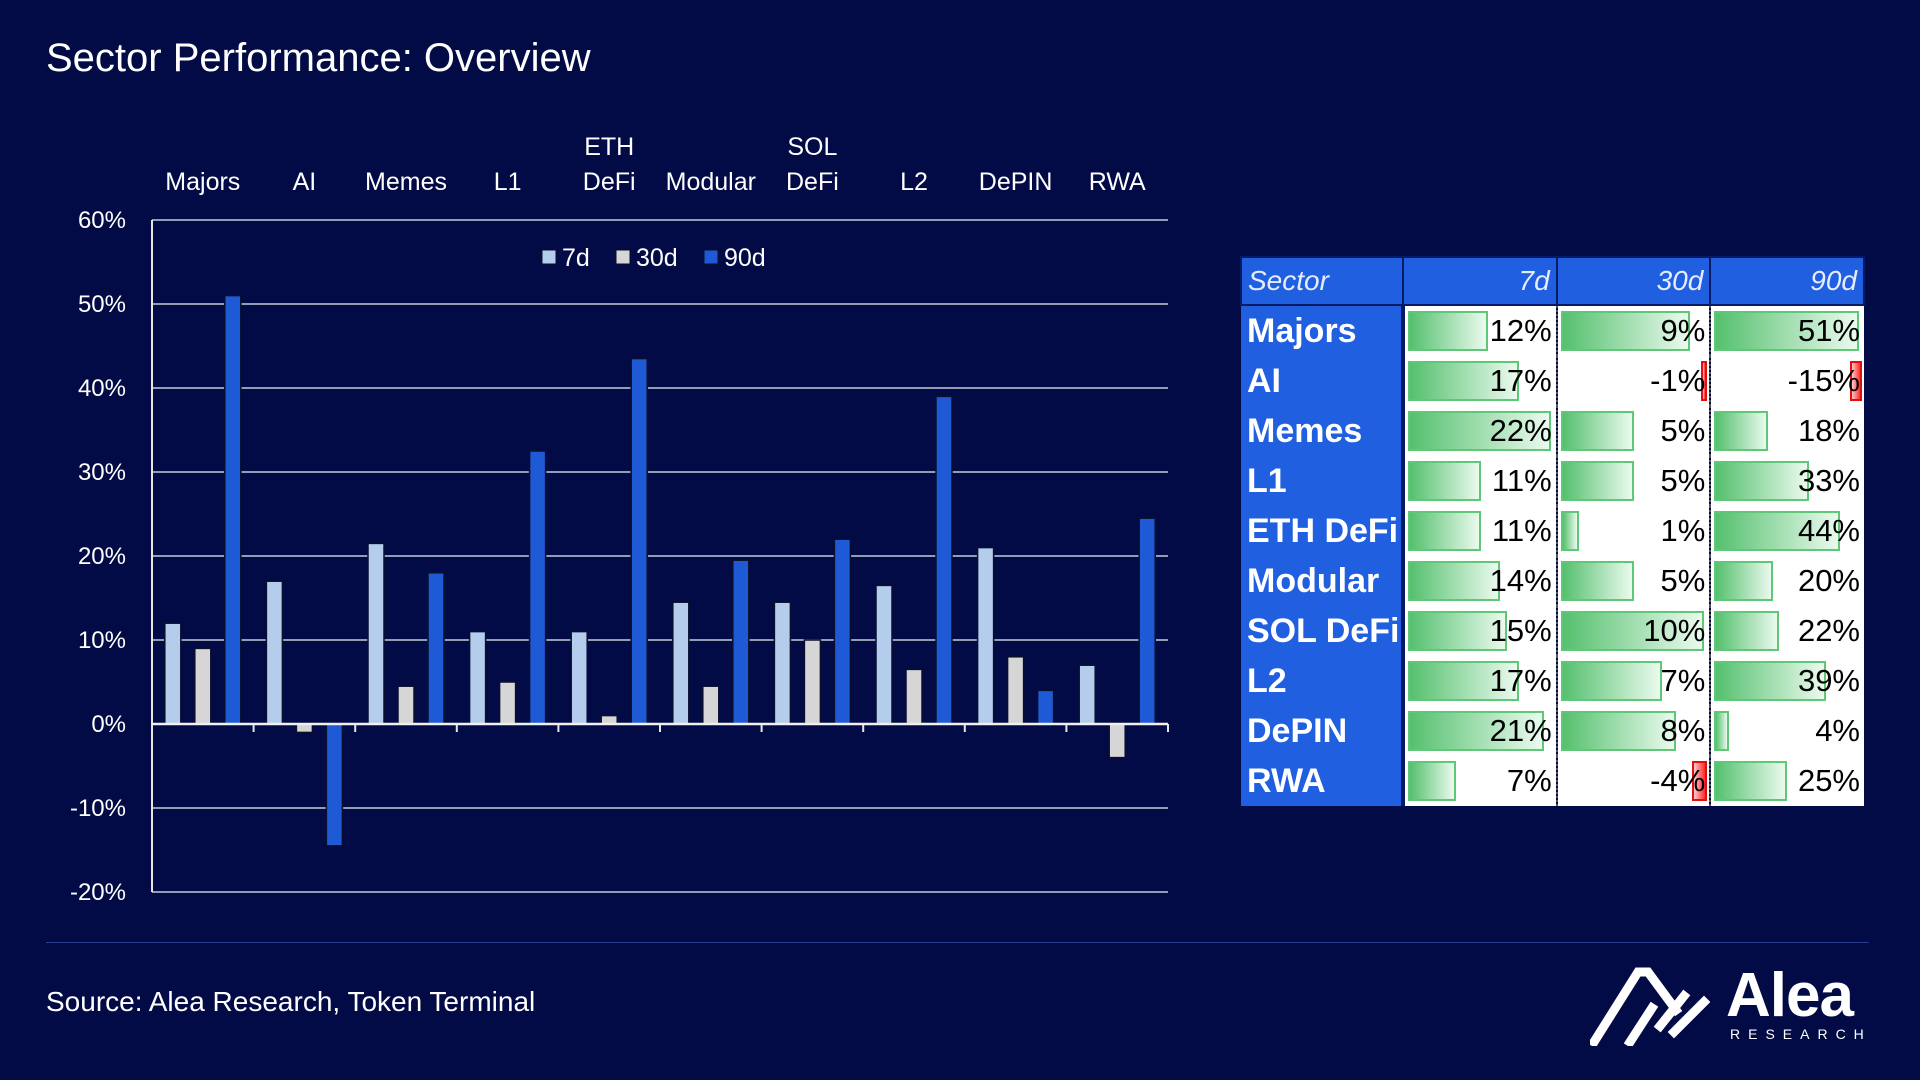 Image resolution: width=1920 pixels, height=1080 pixels. Describe the element at coordinates (1479, 781) in the screenshot. I see `table-cell-v7: 7%` at that location.